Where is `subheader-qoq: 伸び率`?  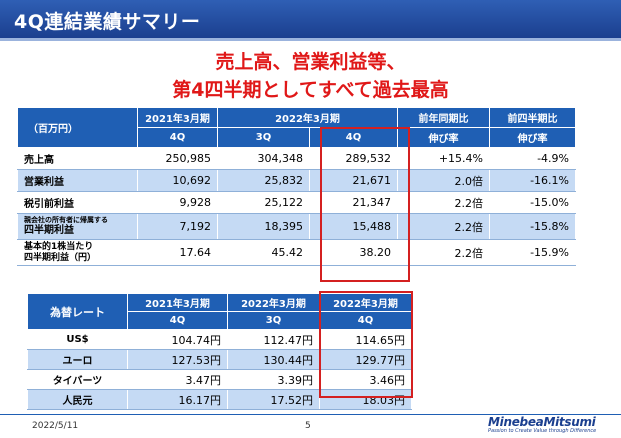
subheader-qoq: 伸び率 is located at coordinates (532, 137).